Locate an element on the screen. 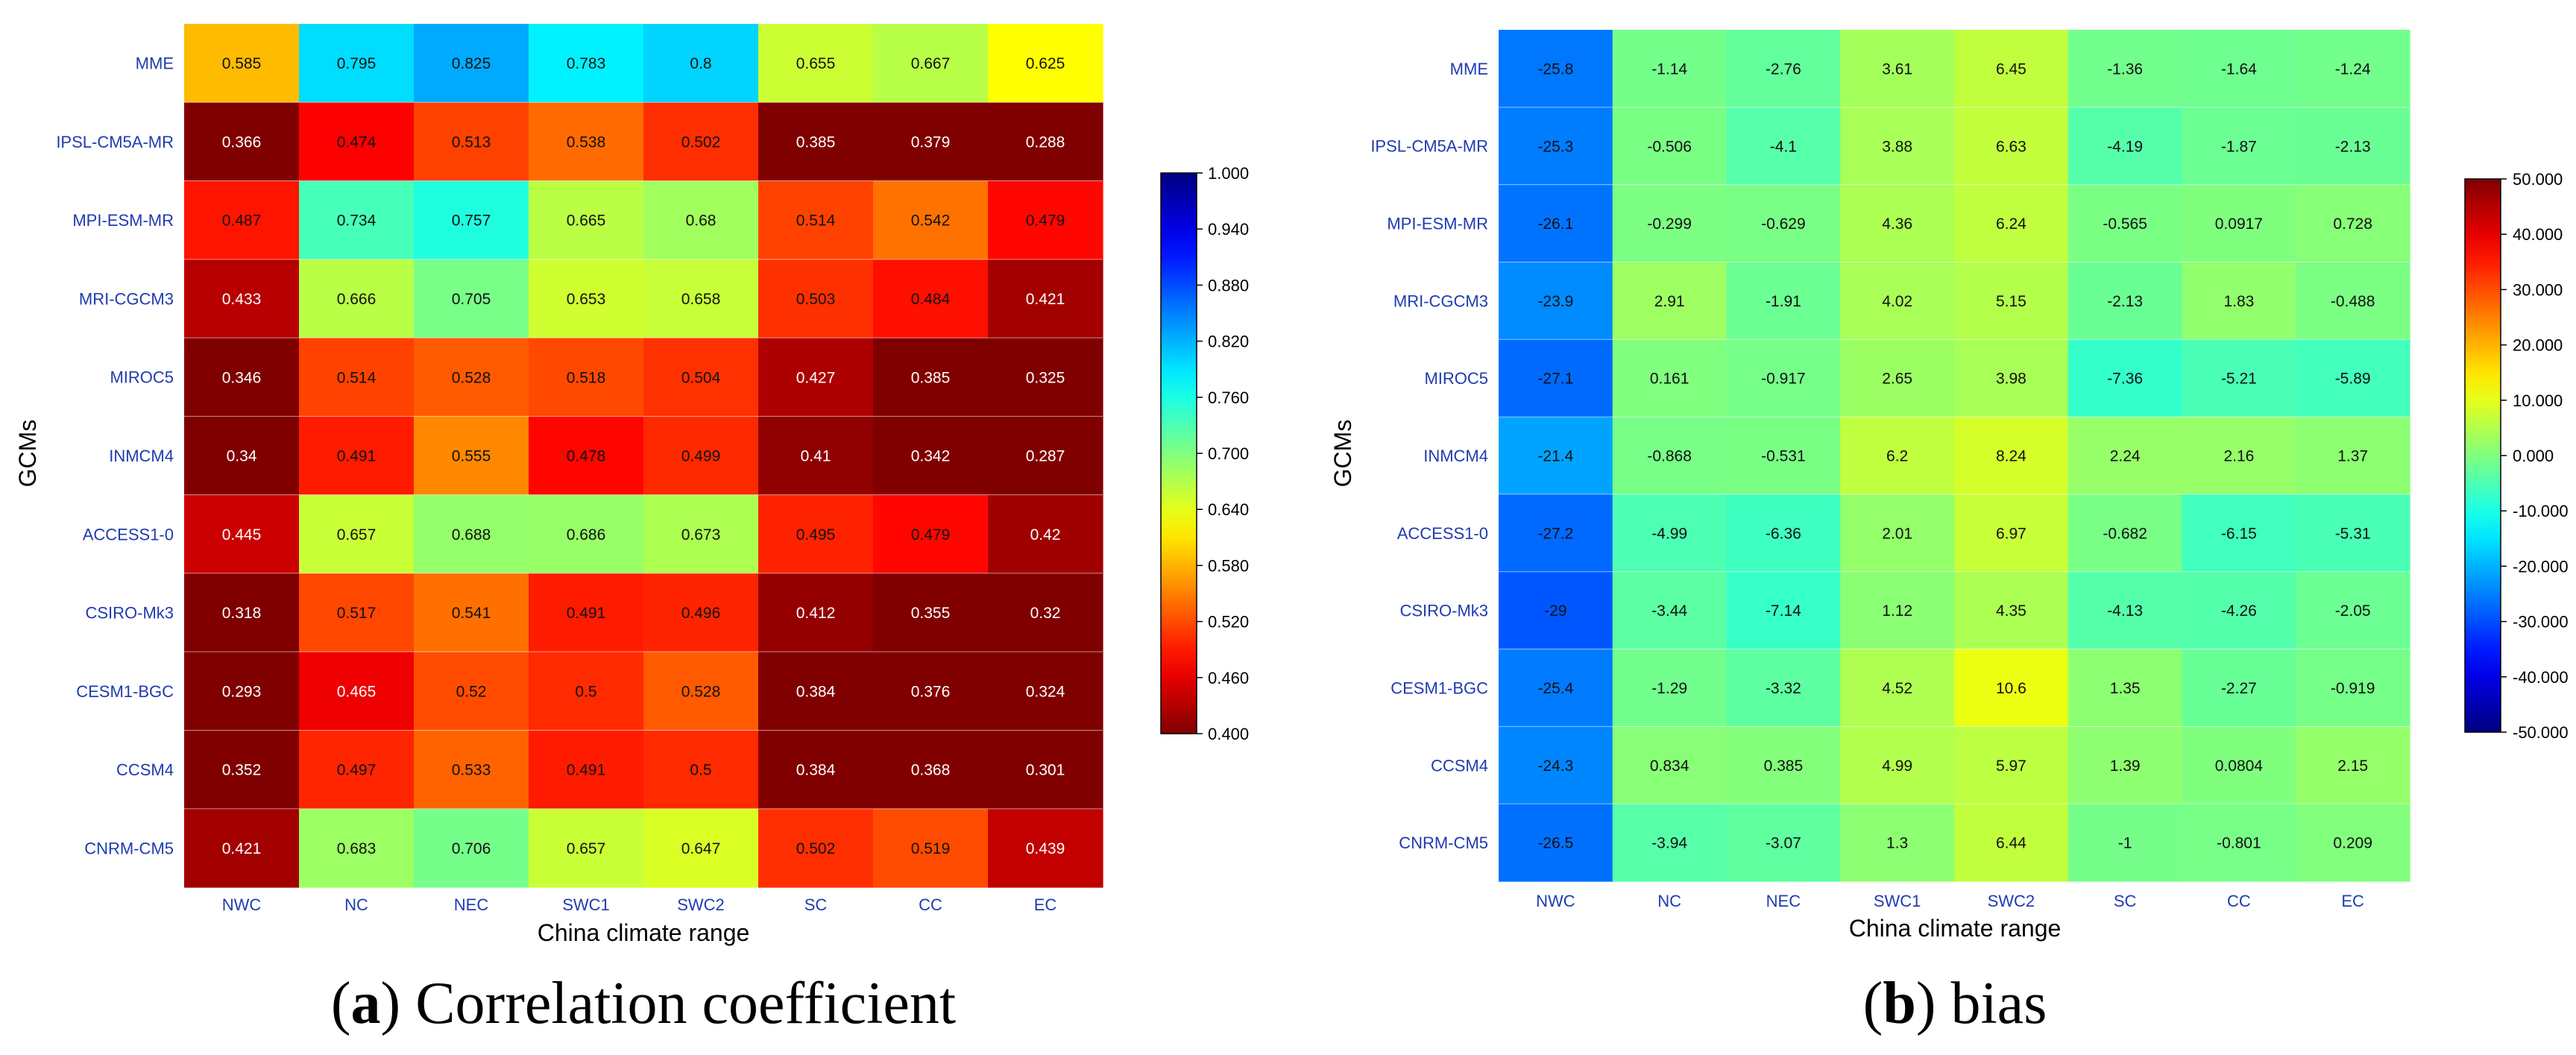 Image resolution: width=2576 pixels, height=1055 pixels. panel-a-cell-value-label: 0.528 is located at coordinates (472, 377).